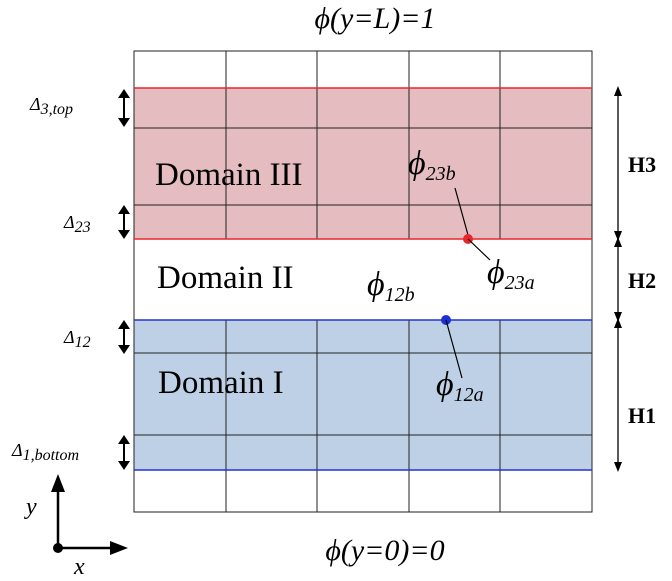 Image resolution: width=672 pixels, height=581 pixels. What do you see at coordinates (479, 249) in the screenshot?
I see `phi-23a-leader` at bounding box center [479, 249].